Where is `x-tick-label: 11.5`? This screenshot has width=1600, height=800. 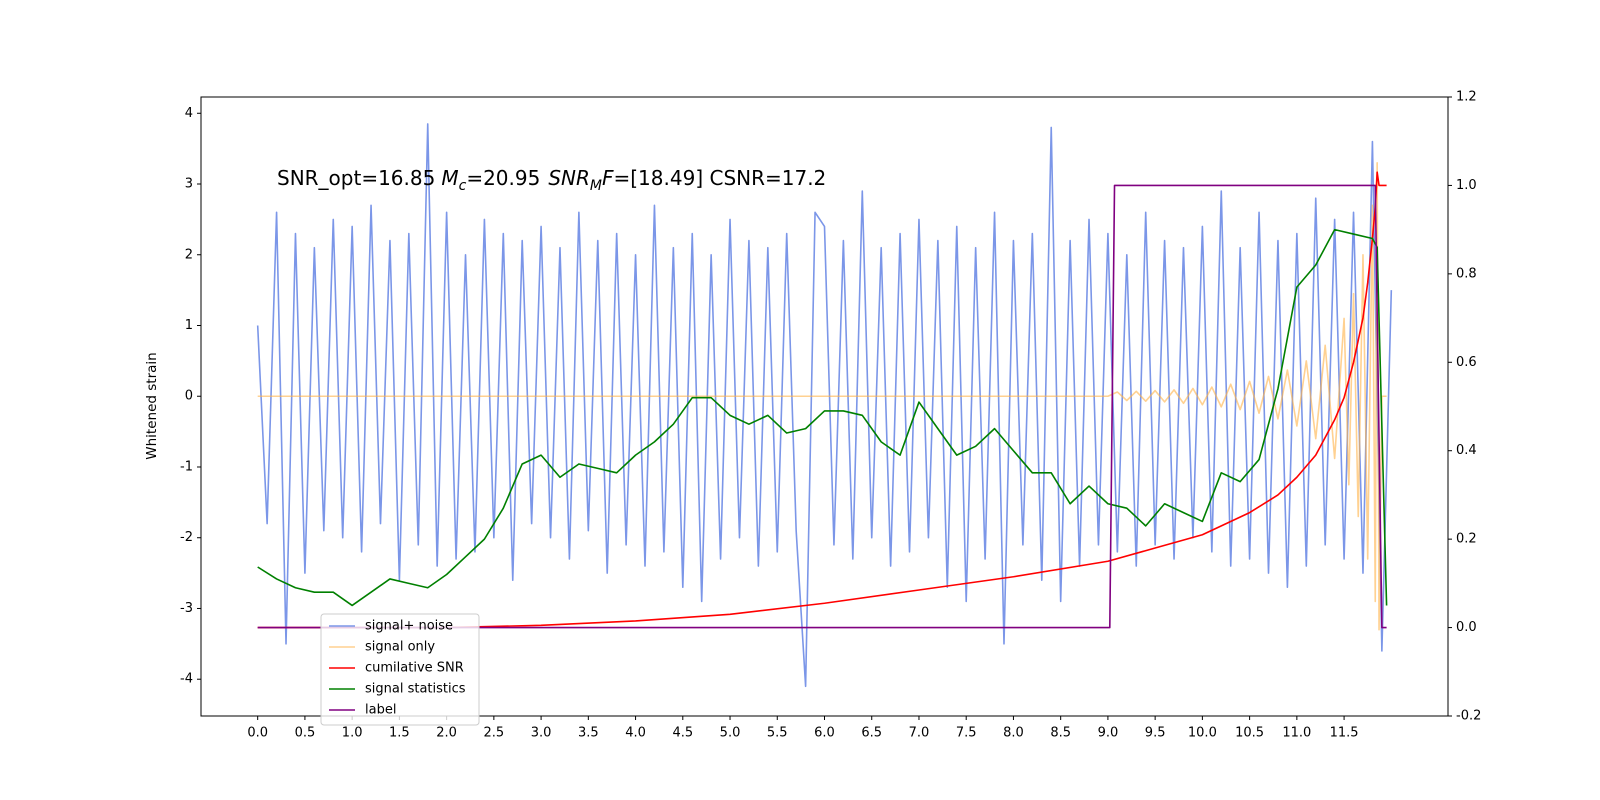 x-tick-label: 11.5 is located at coordinates (1344, 733).